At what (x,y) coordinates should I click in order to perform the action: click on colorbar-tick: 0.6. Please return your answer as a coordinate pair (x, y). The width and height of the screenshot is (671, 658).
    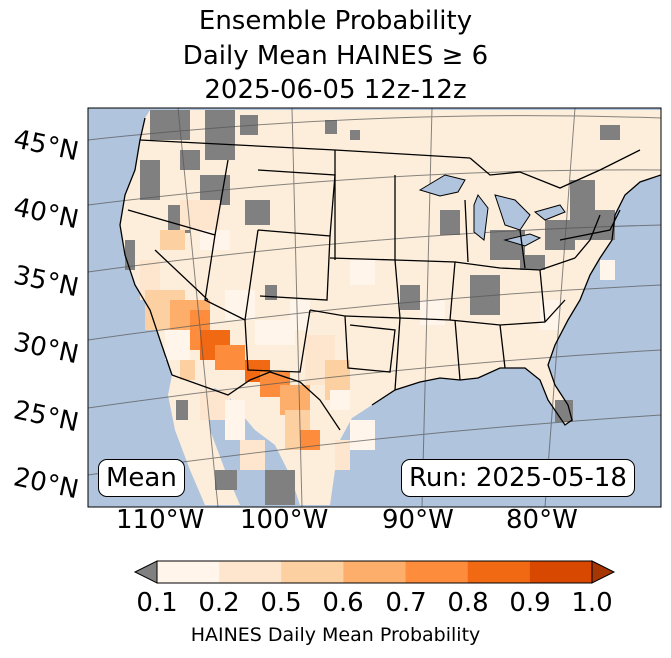
    Looking at the image, I should click on (343, 603).